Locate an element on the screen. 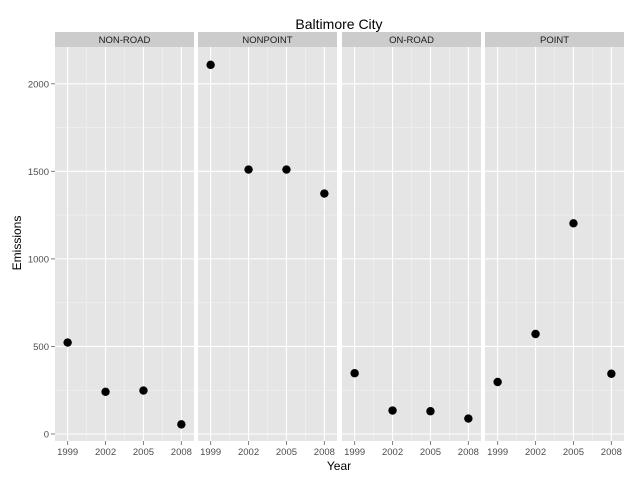 The image size is (640, 480). facet-strip-label: NON-ROAD is located at coordinates (125, 40).